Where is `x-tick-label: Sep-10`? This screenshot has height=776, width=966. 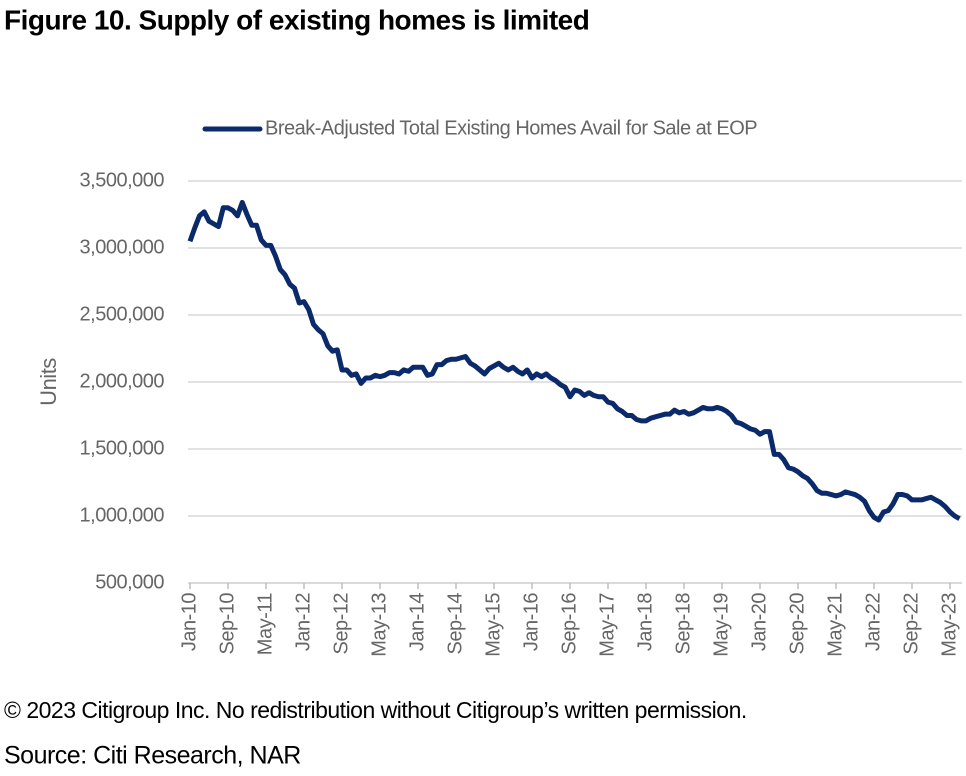
x-tick-label: Sep-10 is located at coordinates (227, 624).